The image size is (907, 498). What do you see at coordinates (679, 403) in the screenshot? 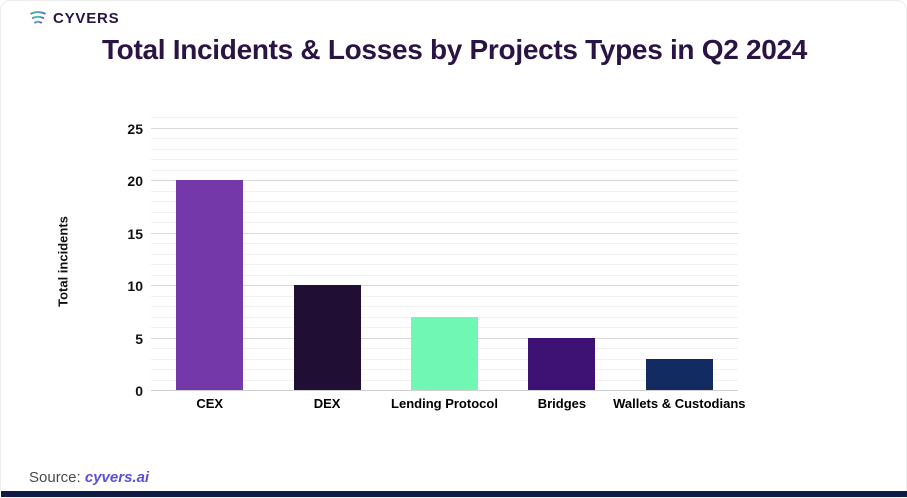
I see `x-label-wallets-custodians: Wallets & Custodians` at bounding box center [679, 403].